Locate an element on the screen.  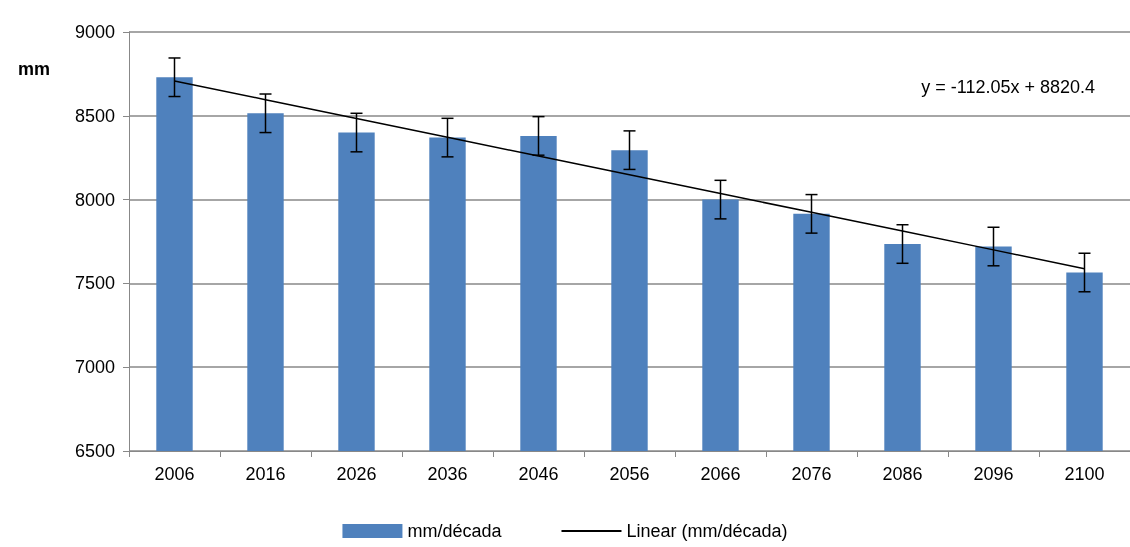
x-tick-label: 2036 is located at coordinates (447, 474).